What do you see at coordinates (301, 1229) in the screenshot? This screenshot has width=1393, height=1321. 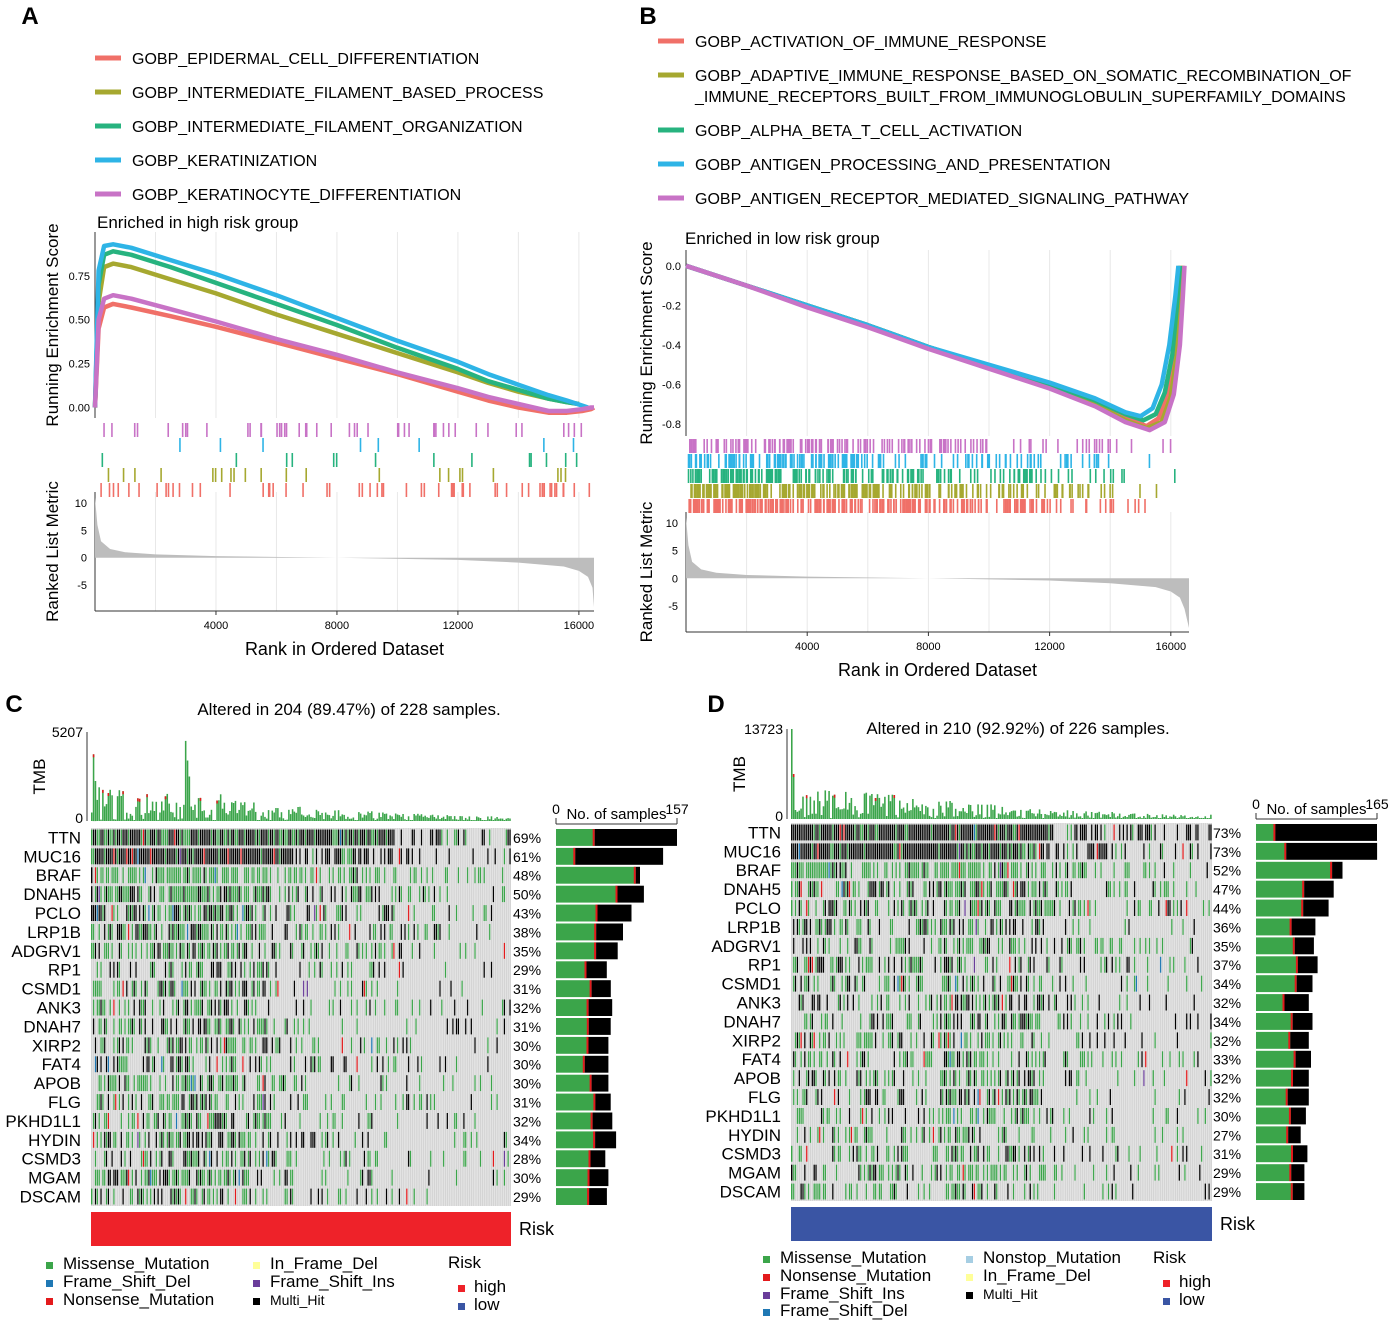 I see `risk-bar` at bounding box center [301, 1229].